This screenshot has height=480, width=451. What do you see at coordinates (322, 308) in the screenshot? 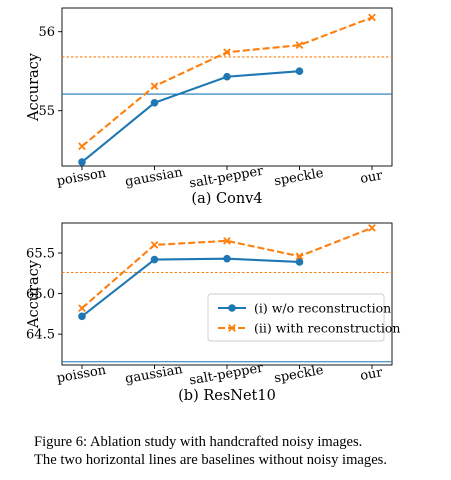
I see `legend-label: (i) w/o reconstruction` at bounding box center [322, 308].